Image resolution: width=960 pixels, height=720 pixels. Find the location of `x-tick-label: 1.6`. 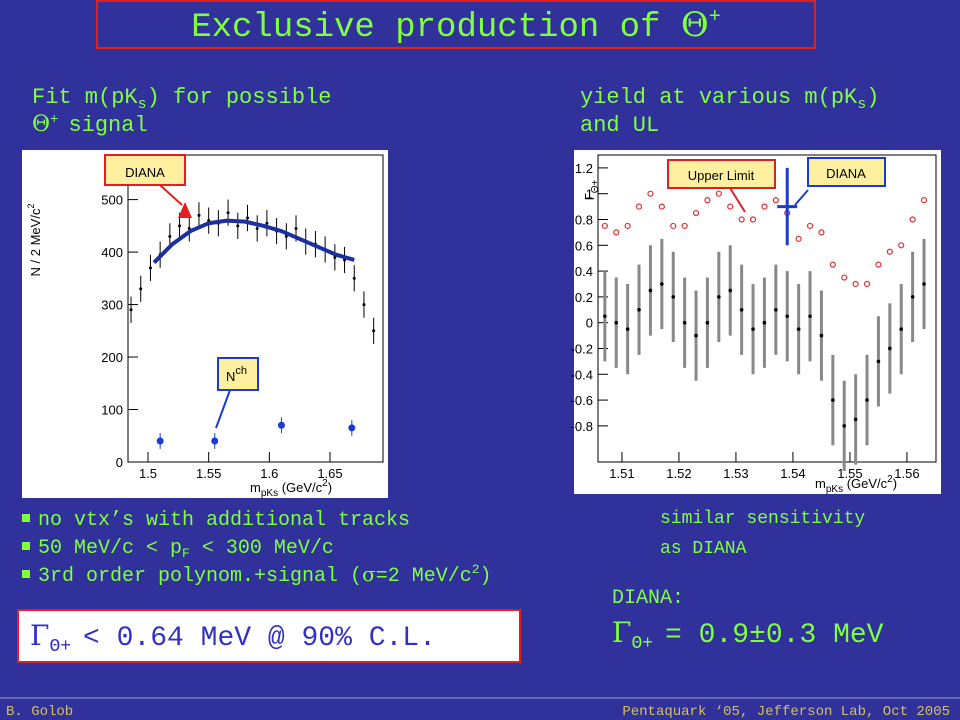

x-tick-label: 1.6 is located at coordinates (269, 473).